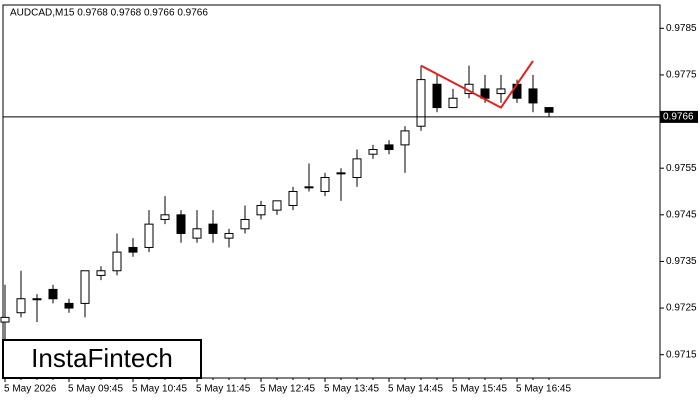  Describe the element at coordinates (681, 354) in the screenshot. I see `y-tick-label: 0.9715` at that location.